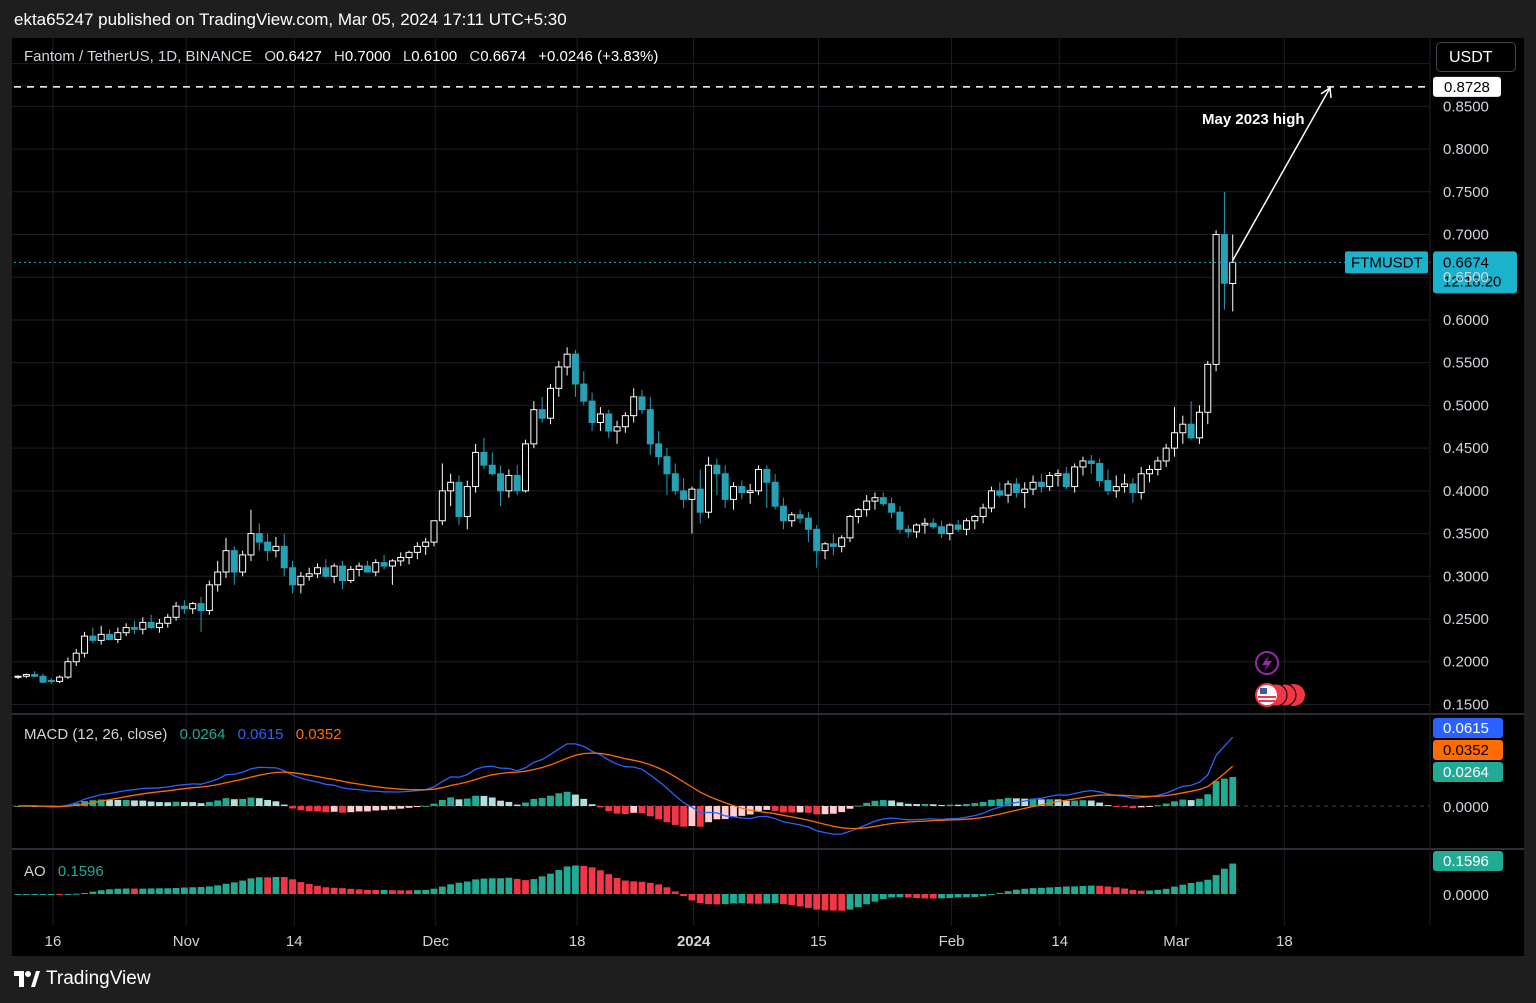 The height and width of the screenshot is (1003, 1536). I want to click on tradingview-logo: TradingView, so click(82, 979).